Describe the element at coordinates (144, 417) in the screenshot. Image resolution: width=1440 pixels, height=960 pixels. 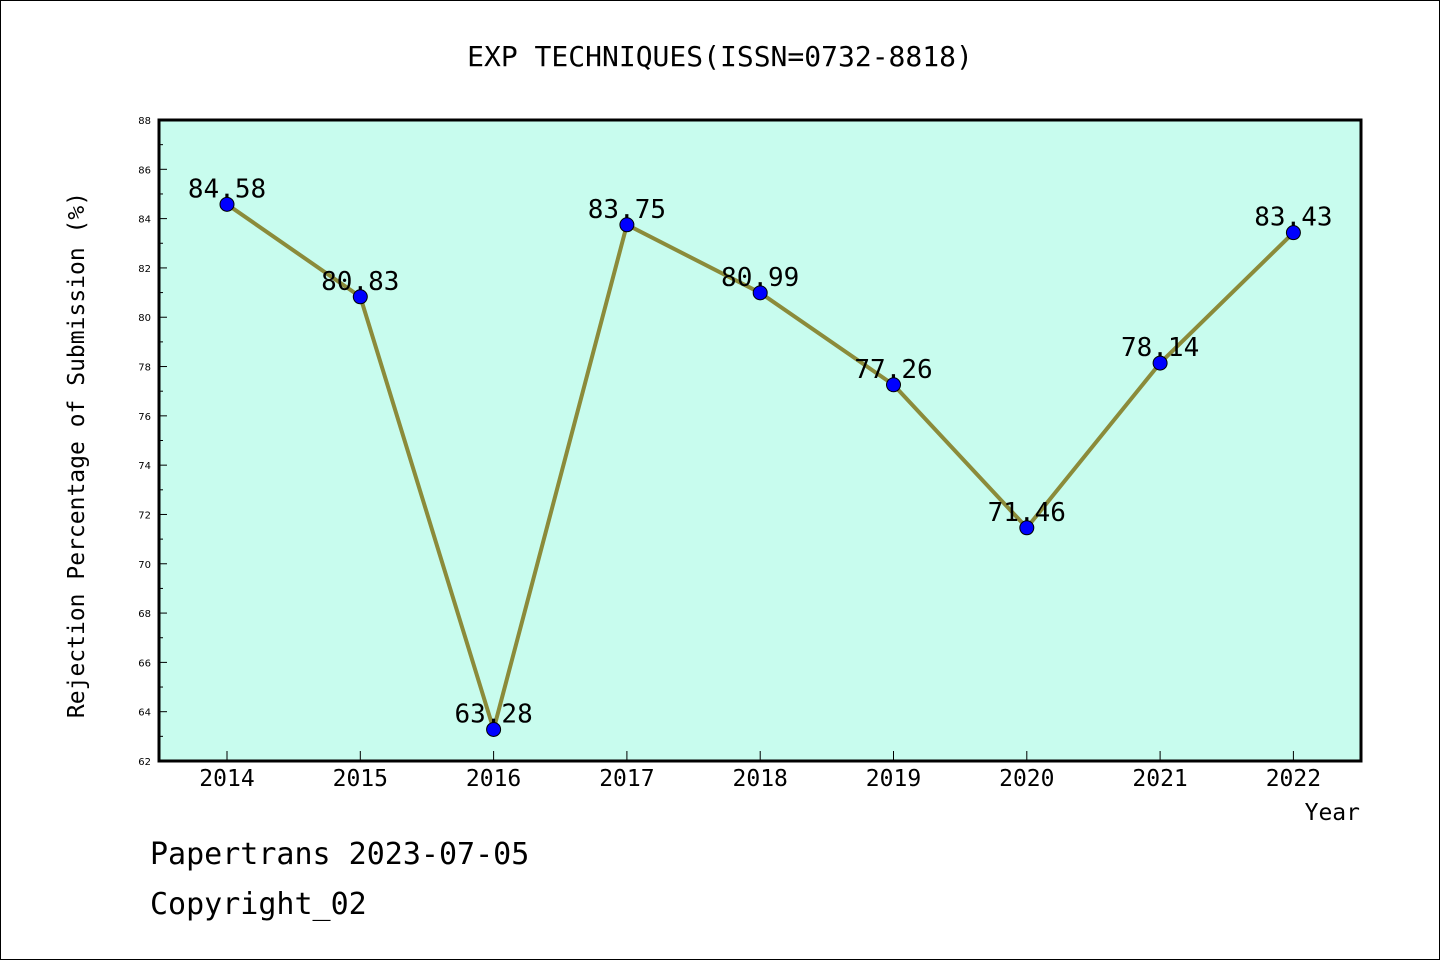
I see `y-tick-label: 76` at that location.